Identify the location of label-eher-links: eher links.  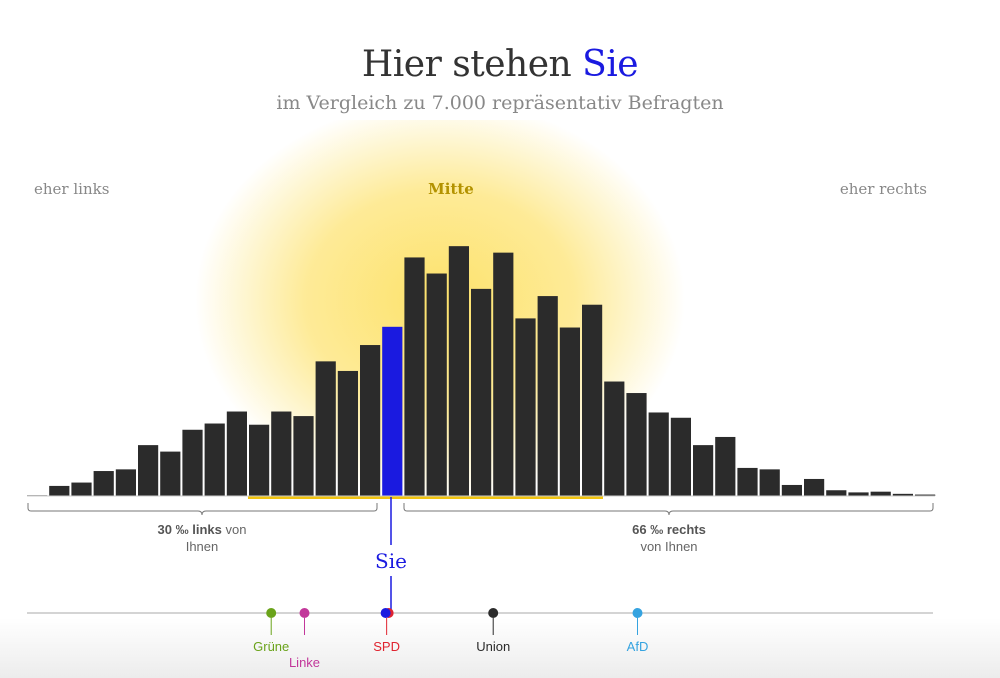
(71, 189).